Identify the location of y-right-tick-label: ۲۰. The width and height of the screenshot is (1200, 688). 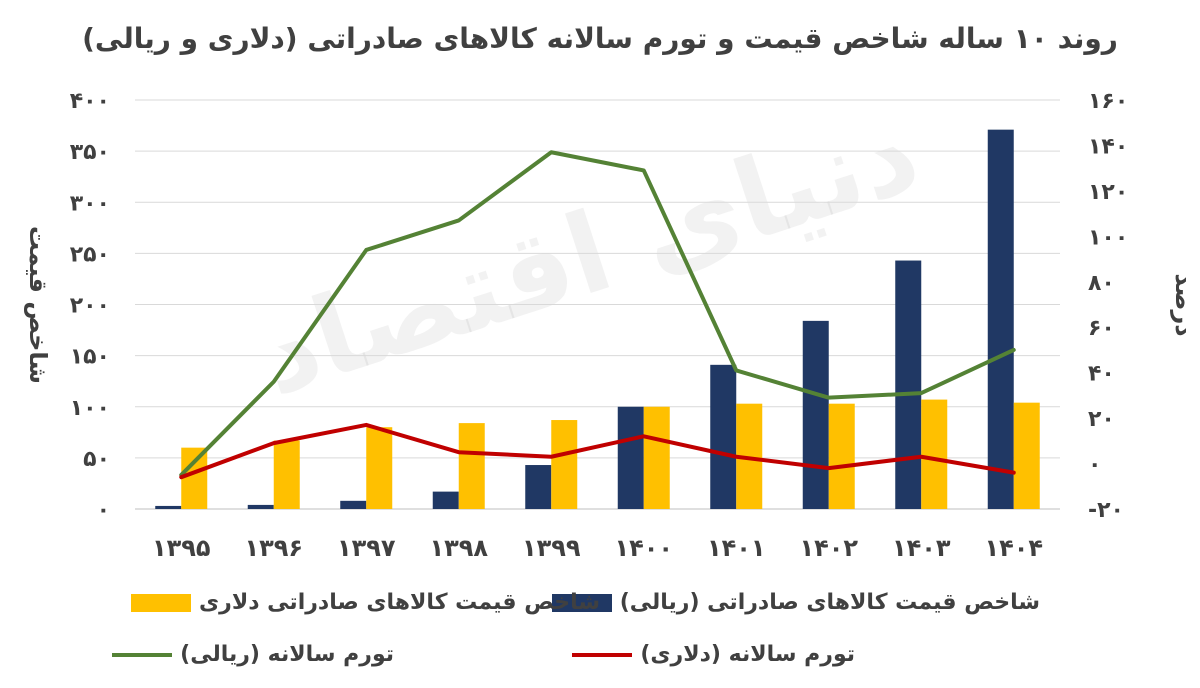
(1101, 419).